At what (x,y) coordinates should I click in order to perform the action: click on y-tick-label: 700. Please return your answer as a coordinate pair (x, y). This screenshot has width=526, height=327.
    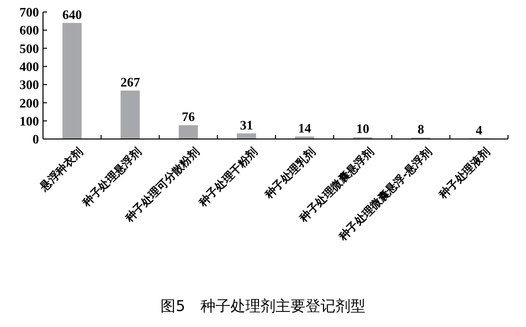
    Looking at the image, I should click on (29, 12).